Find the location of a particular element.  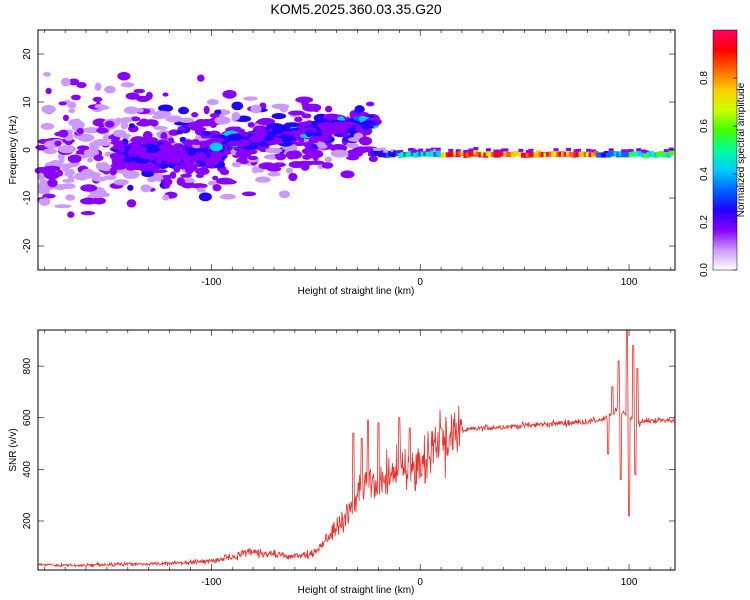

y-tick-label: 20 is located at coordinates (27, 54).